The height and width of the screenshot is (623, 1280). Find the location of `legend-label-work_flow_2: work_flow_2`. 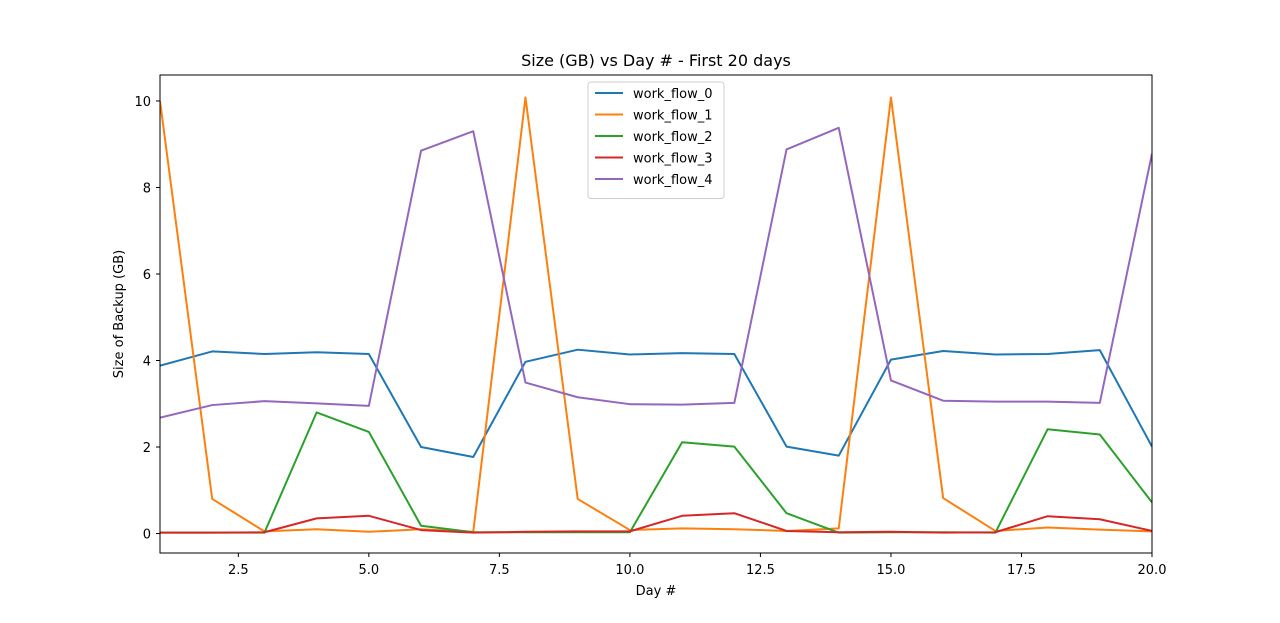

legend-label-work_flow_2: work_flow_2 is located at coordinates (673, 137).